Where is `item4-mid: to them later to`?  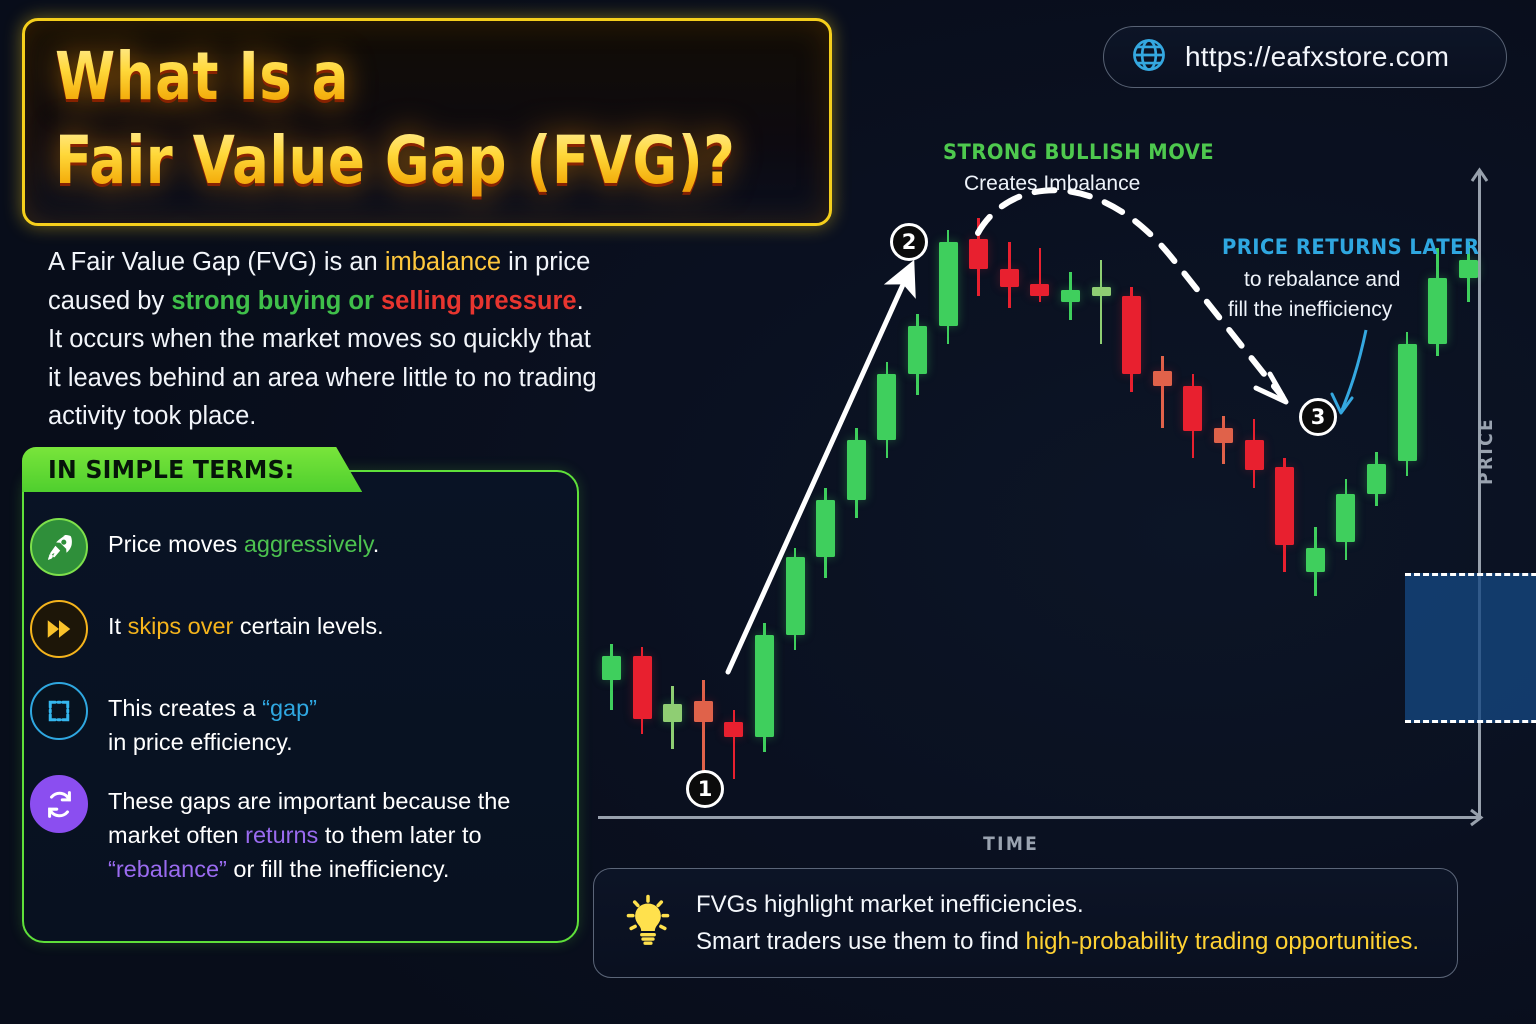 item4-mid: to them later to is located at coordinates (400, 835).